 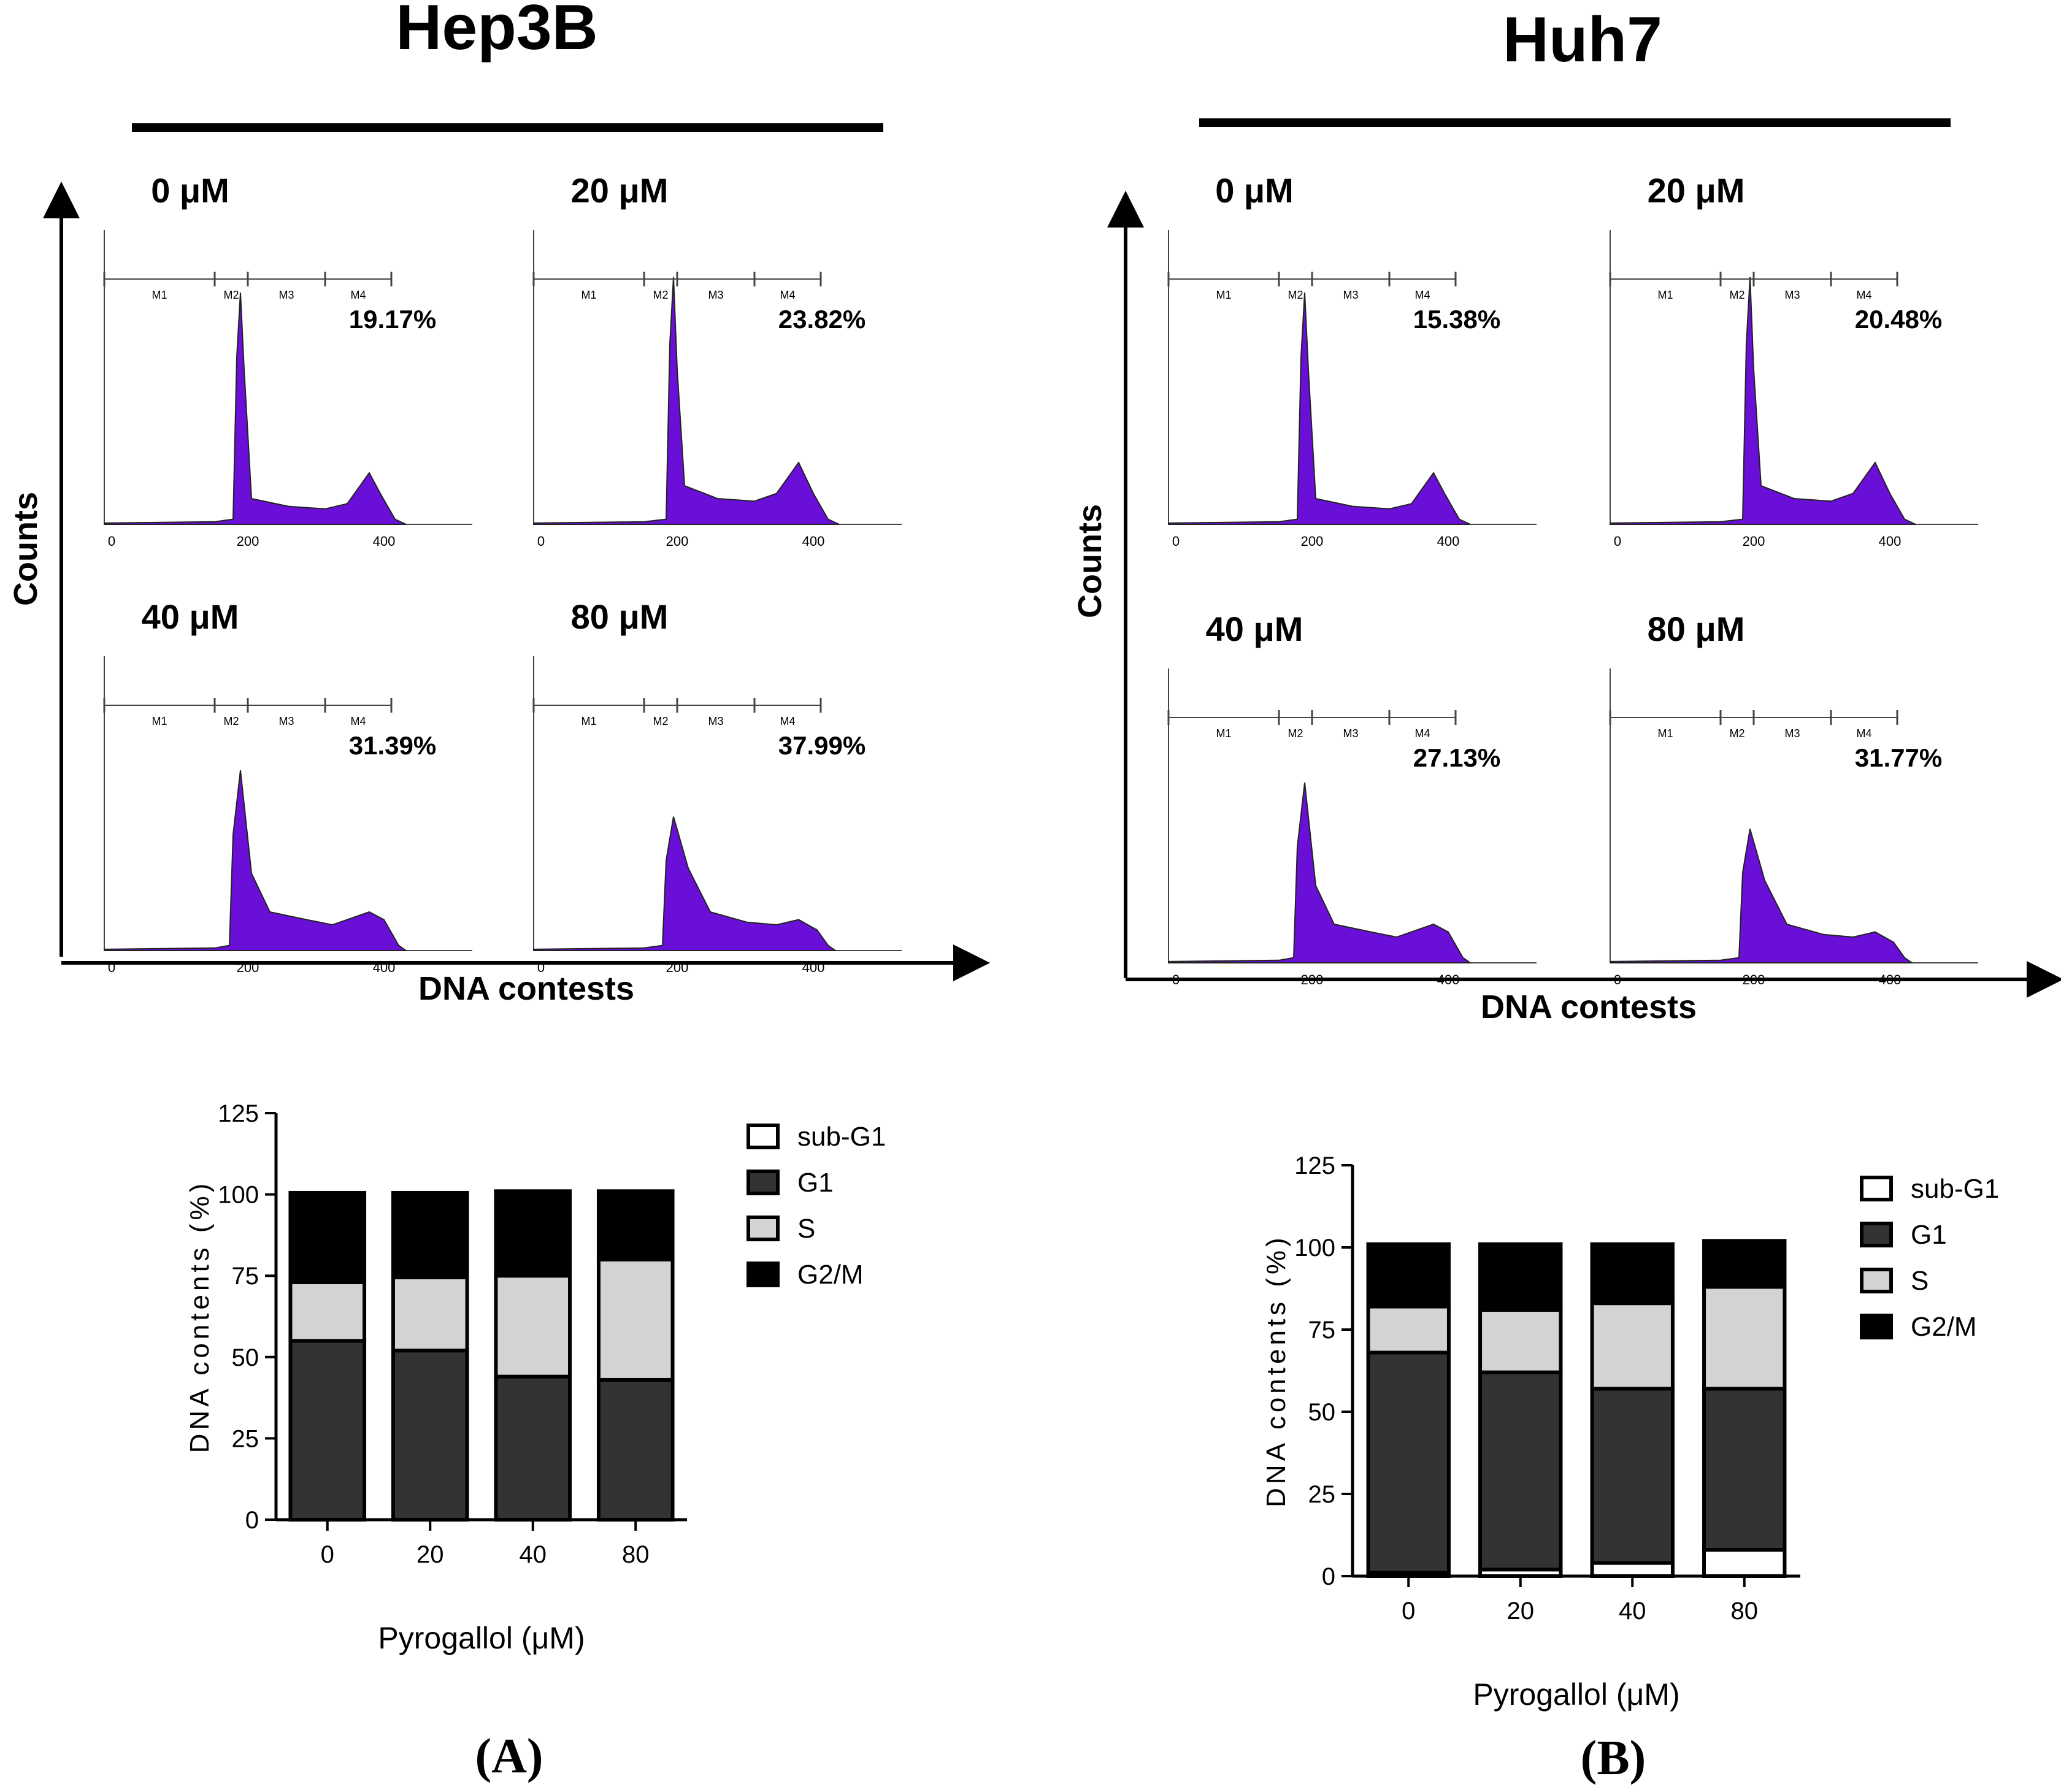 What do you see at coordinates (1322, 1412) in the screenshot?
I see `y-tick-label: 50` at bounding box center [1322, 1412].